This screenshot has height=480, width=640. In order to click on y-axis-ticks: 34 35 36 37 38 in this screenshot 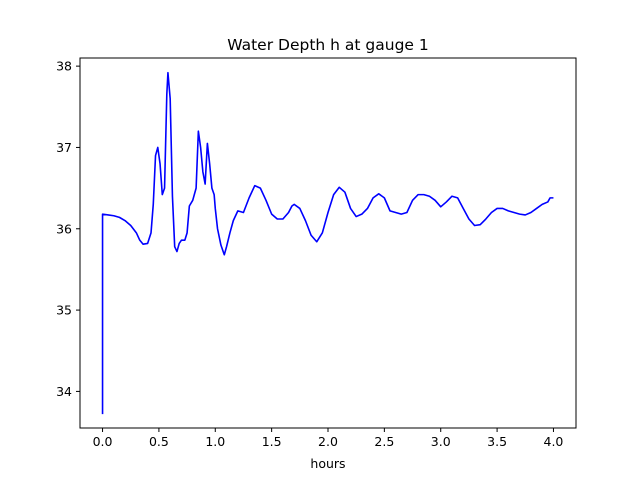, I will do `click(68, 229)`.